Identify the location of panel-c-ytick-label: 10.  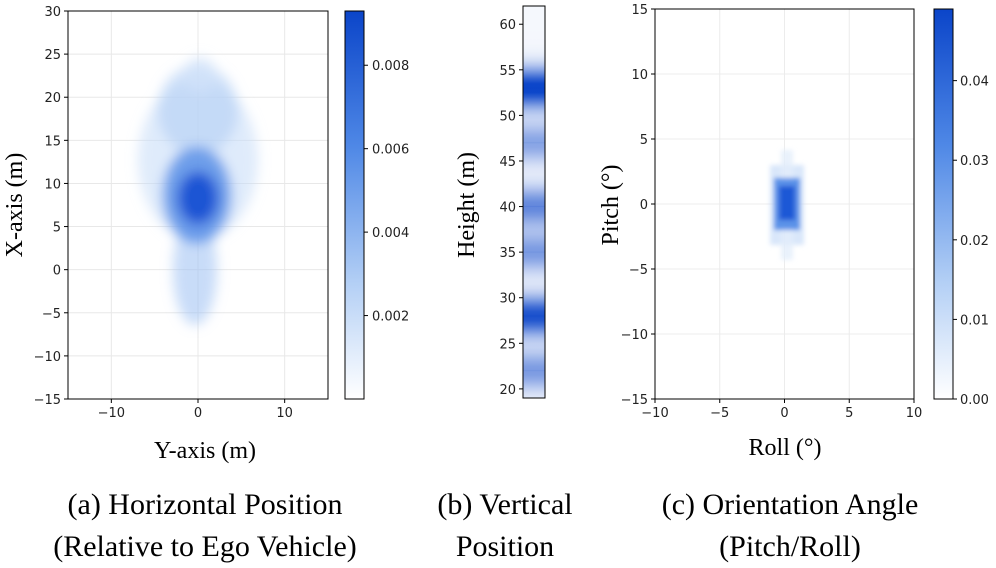
(639, 75).